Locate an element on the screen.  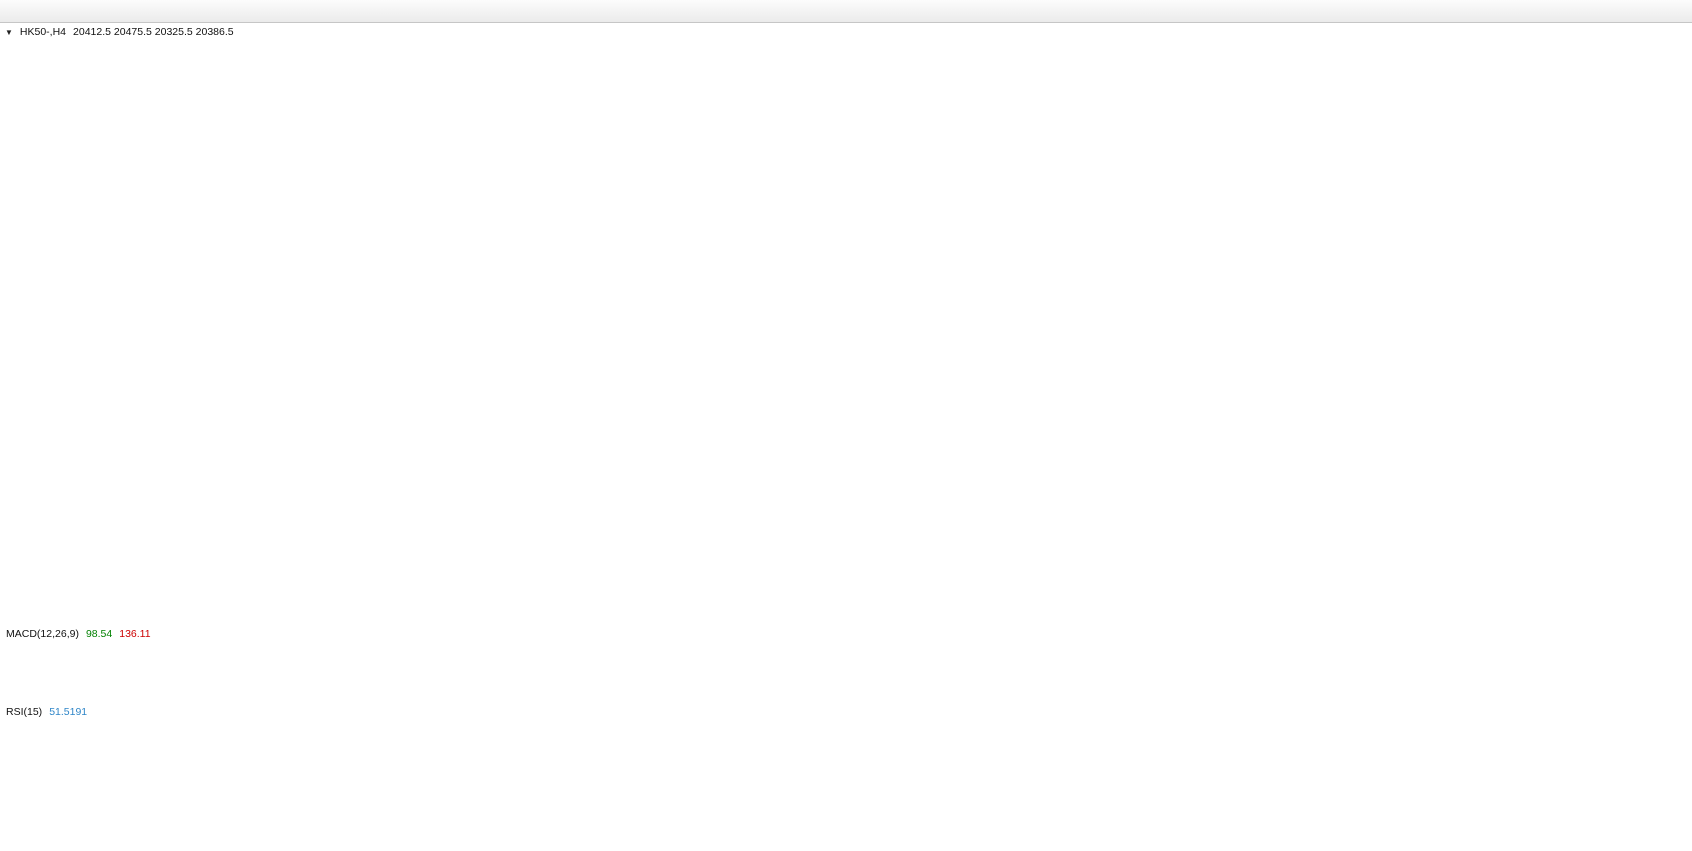
toolbar is located at coordinates (846, 11).